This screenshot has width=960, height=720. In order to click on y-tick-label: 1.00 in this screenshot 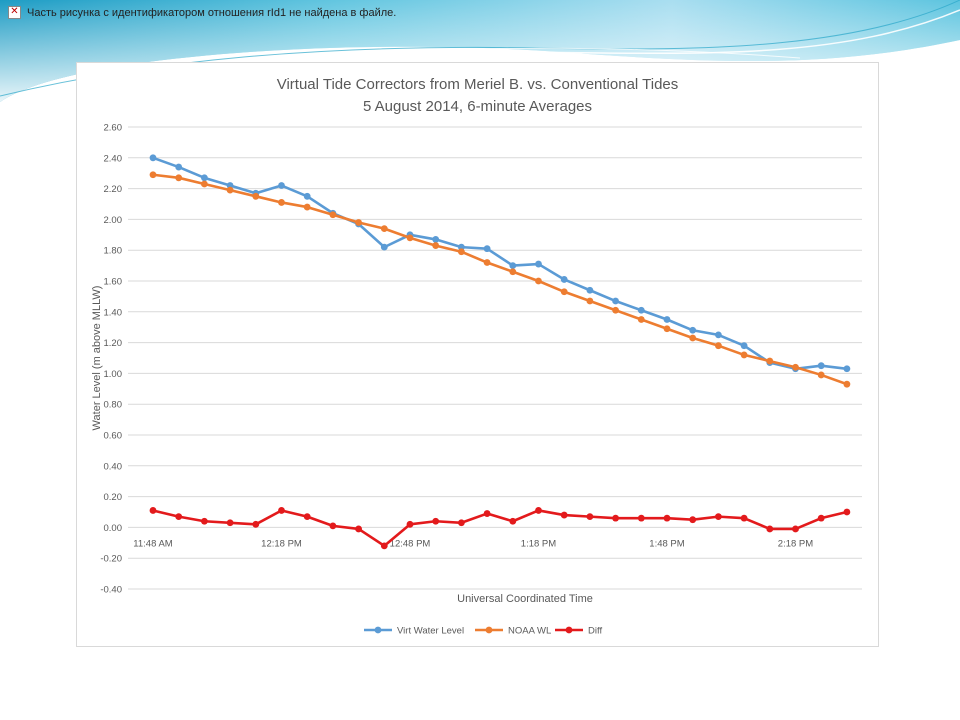, I will do `click(113, 374)`.